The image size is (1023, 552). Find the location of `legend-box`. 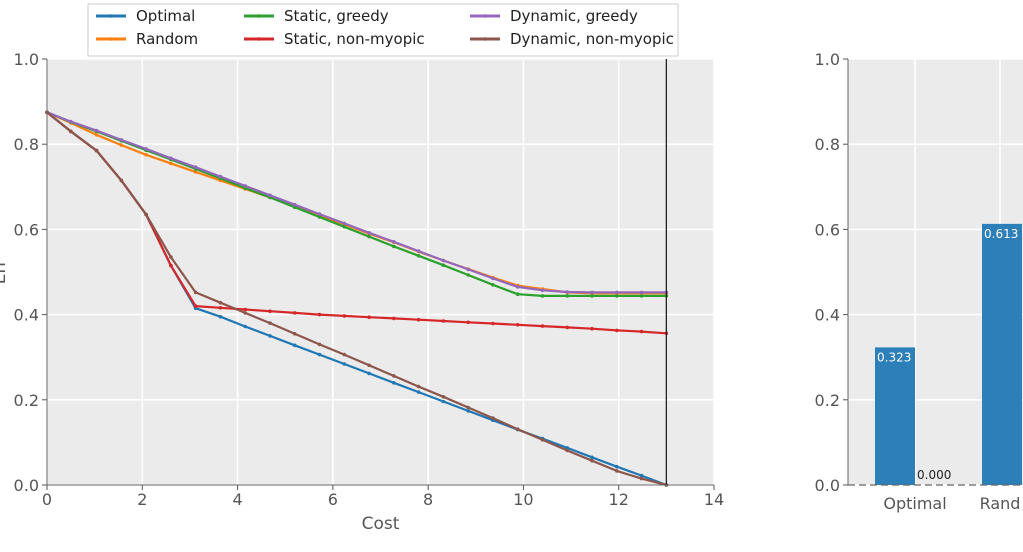

legend-box is located at coordinates (383, 30).